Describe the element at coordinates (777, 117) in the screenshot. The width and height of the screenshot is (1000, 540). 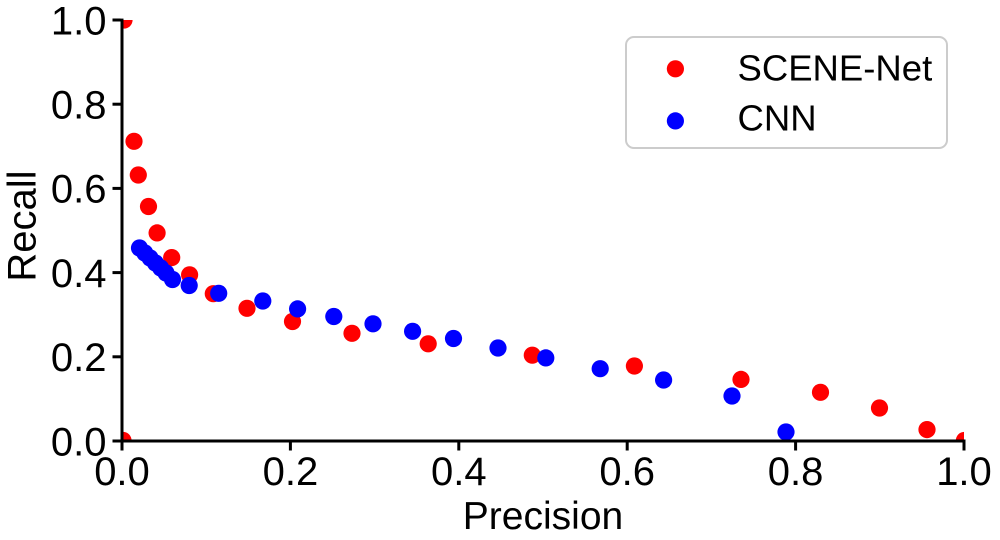
I see `svg-text: CNN` at that location.